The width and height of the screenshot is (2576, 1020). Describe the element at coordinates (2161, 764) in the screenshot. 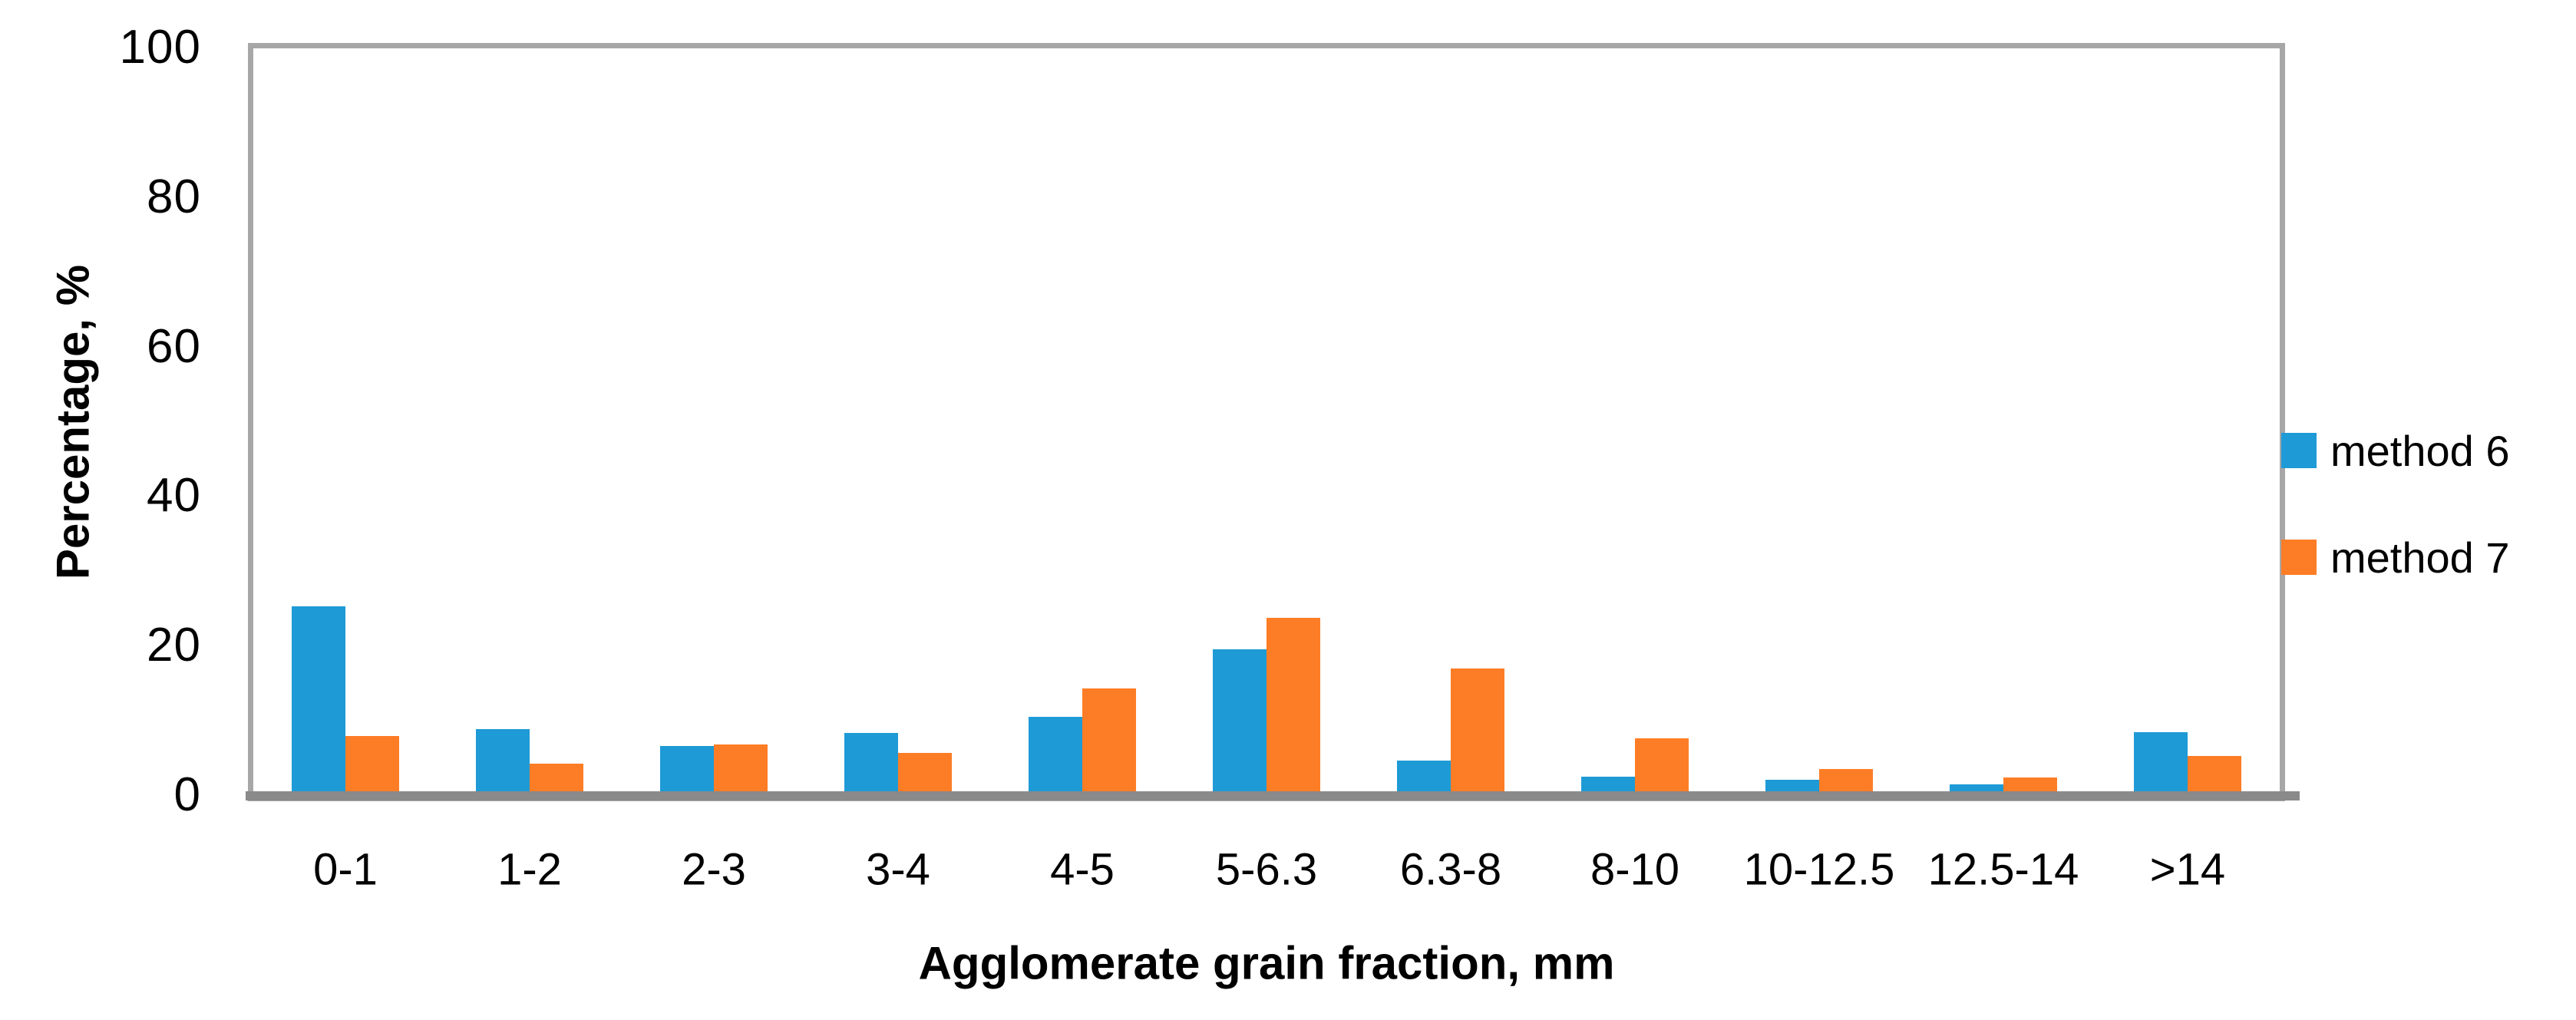

I see `bar-method-6->14` at that location.